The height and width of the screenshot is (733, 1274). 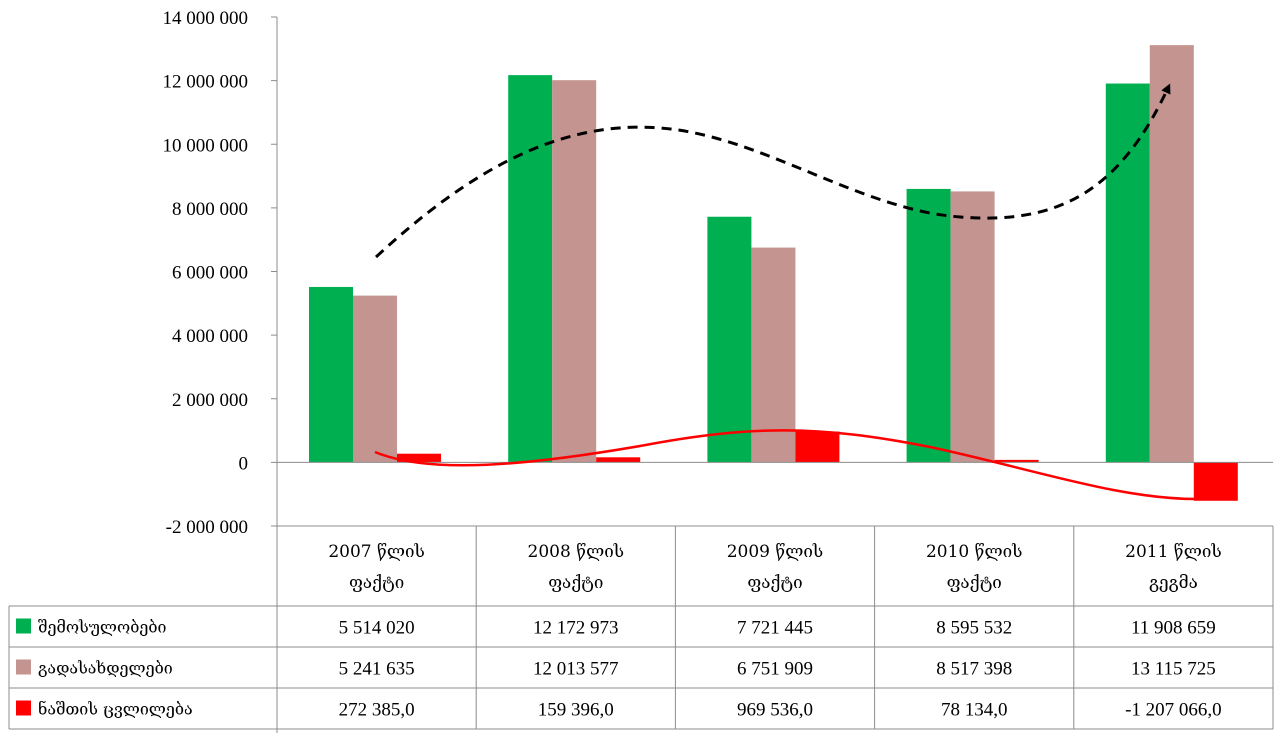 I want to click on y-tick-label: 14 000 000, so click(x=206, y=18).